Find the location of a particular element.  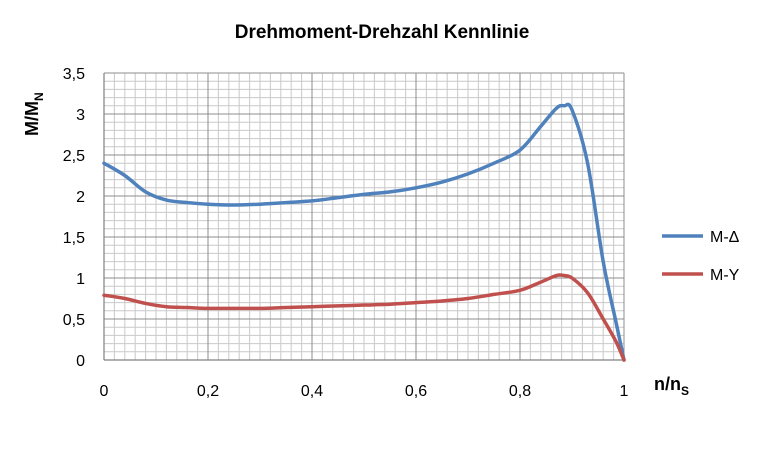

y-tick-label: 2,5 is located at coordinates (74, 156).